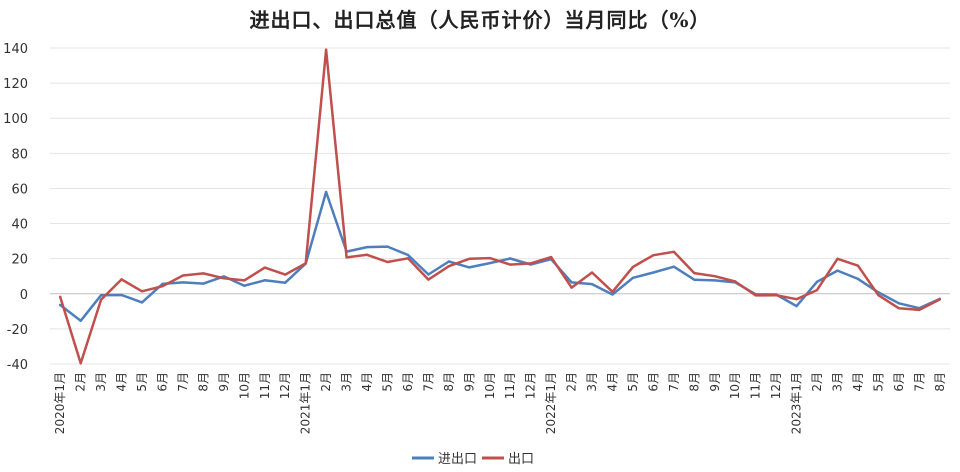 Image resolution: width=960 pixels, height=472 pixels. What do you see at coordinates (19, 189) in the screenshot?
I see `y-tick-label: 60` at bounding box center [19, 189].